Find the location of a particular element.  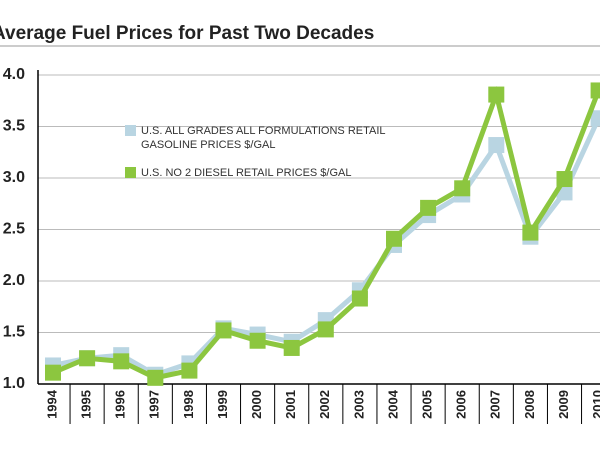

x-tick-label: 1998 is located at coordinates (188, 404).